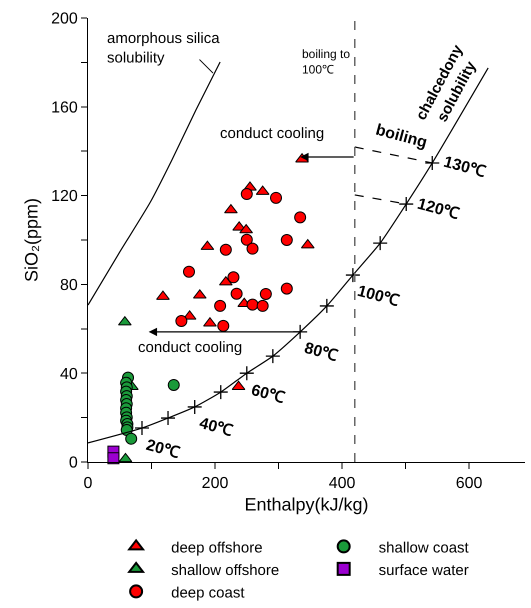 The width and height of the screenshot is (531, 608). What do you see at coordinates (88, 483) in the screenshot?
I see `x-tick-label: 0` at bounding box center [88, 483].